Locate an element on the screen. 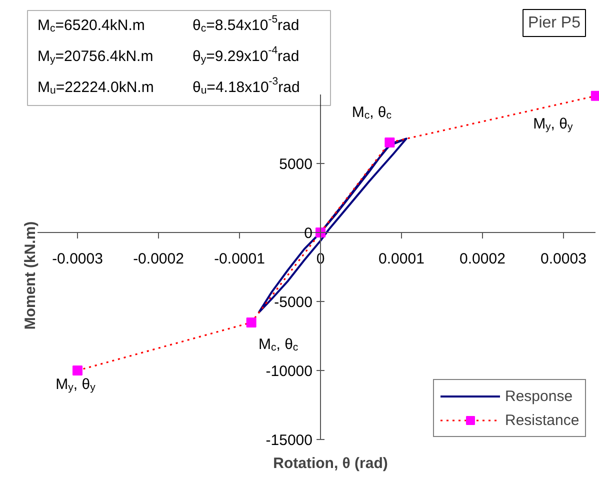 The height and width of the screenshot is (482, 599). x-axis-title: Rotation, θ (rad) is located at coordinates (330, 463).